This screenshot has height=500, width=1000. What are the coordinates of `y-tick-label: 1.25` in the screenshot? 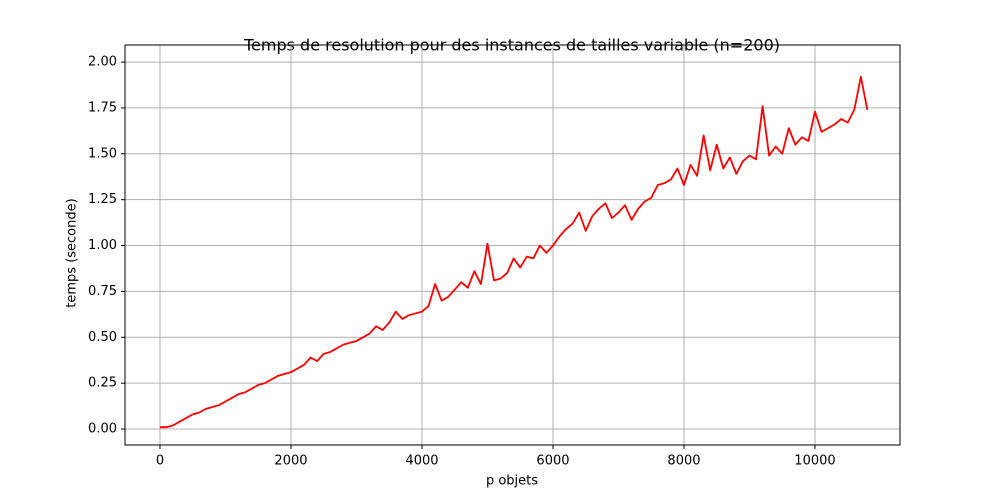 It's located at (102, 199).